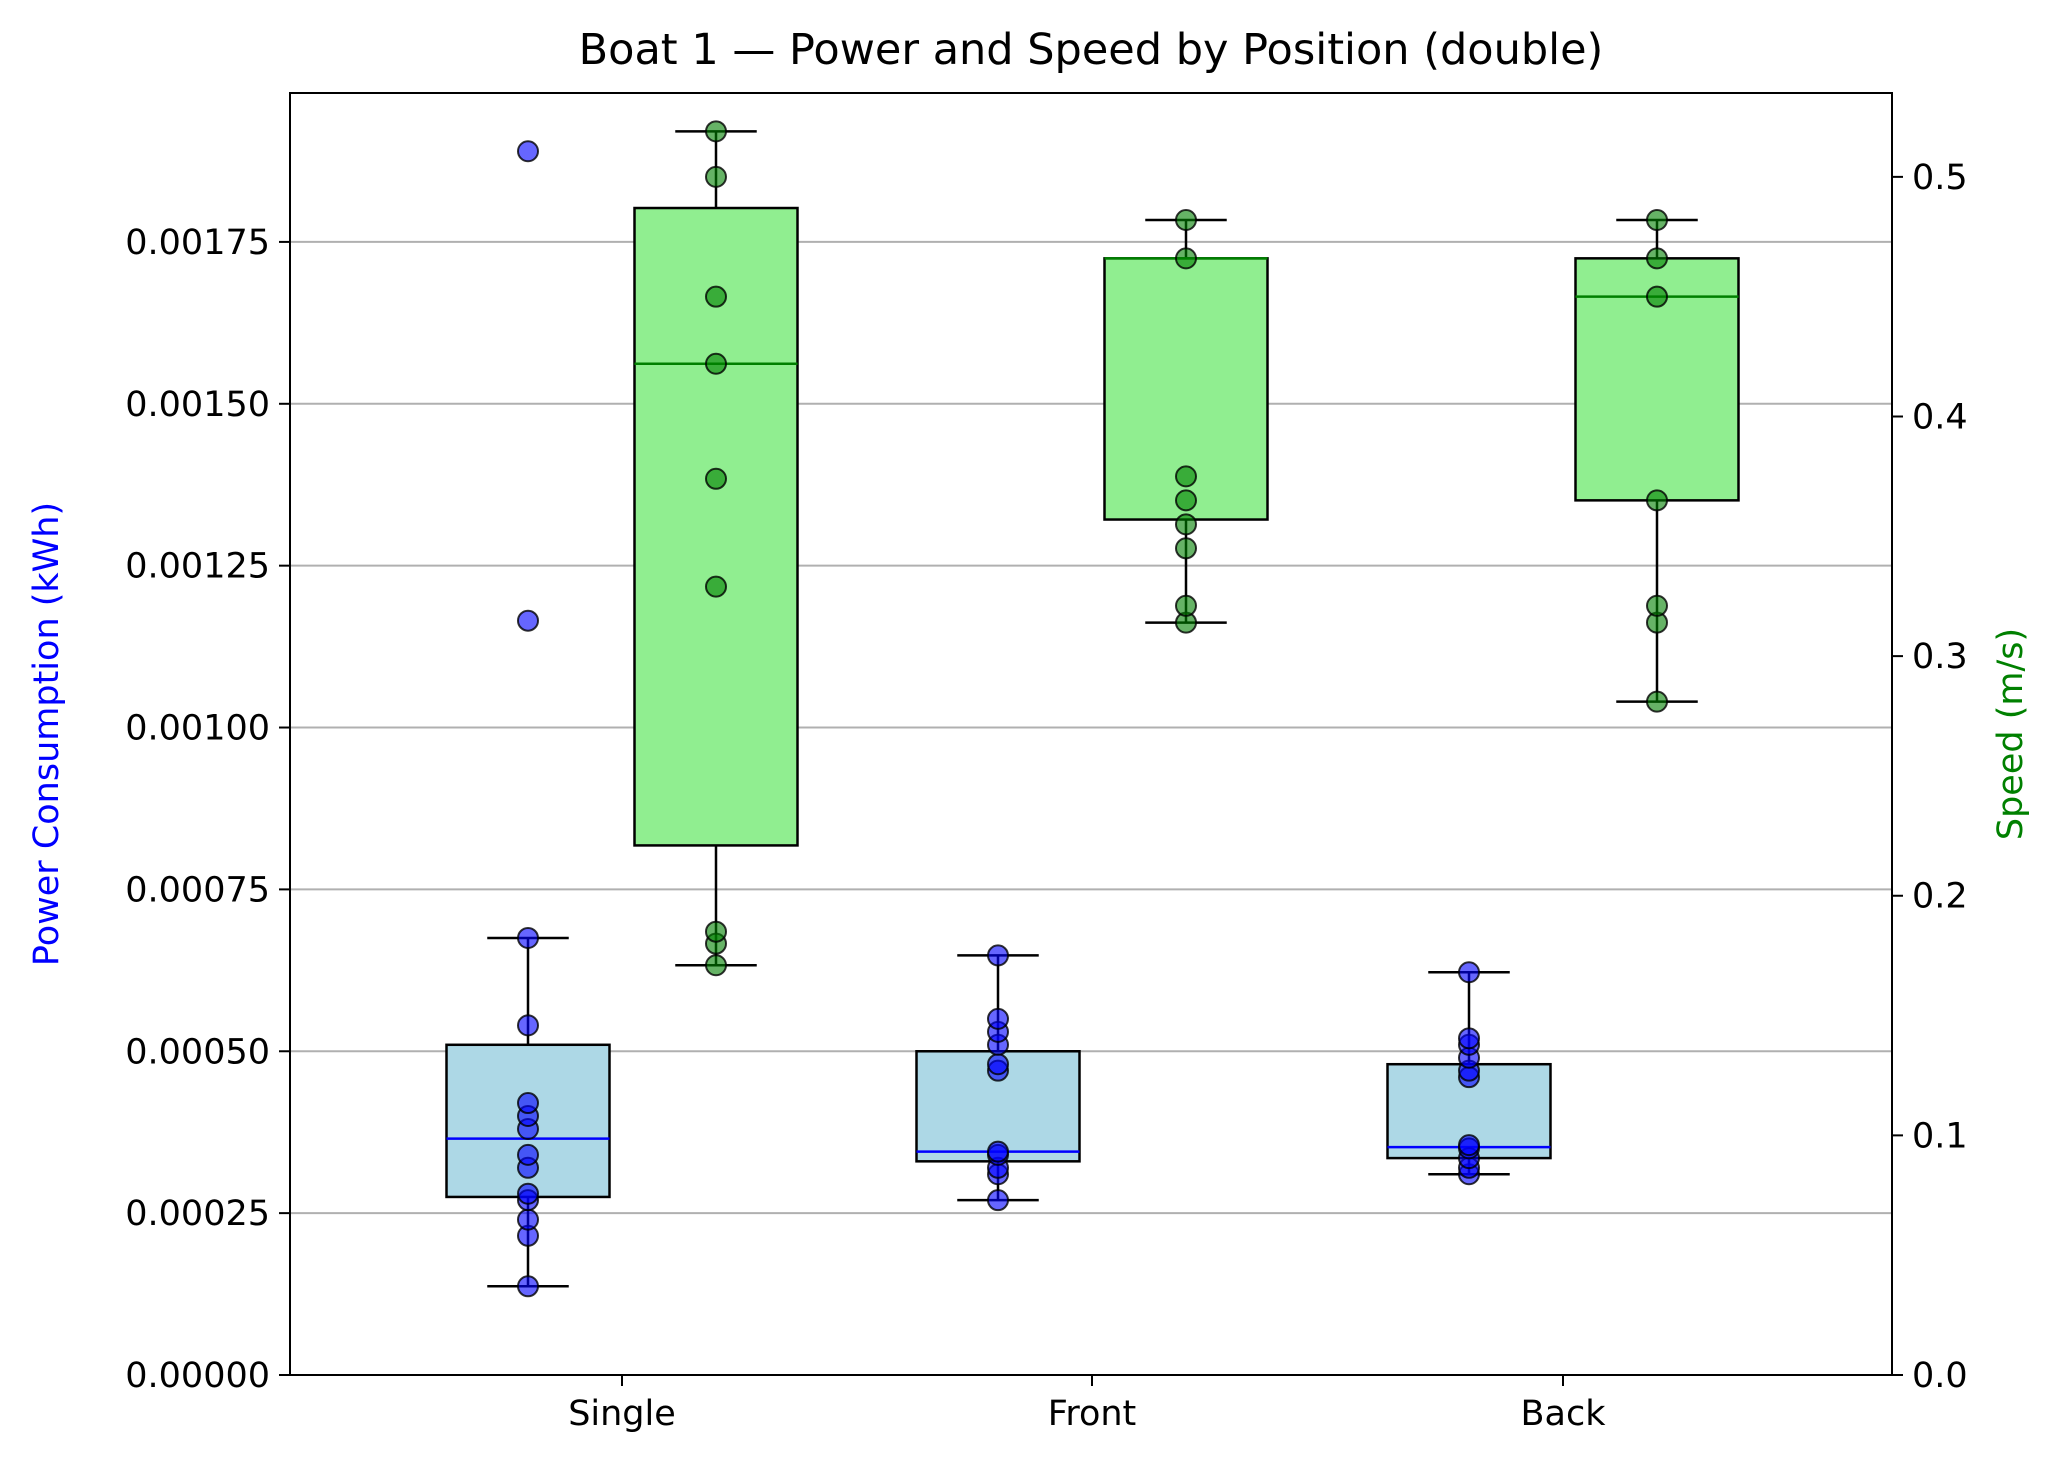 This screenshot has height=1469, width=2069. What do you see at coordinates (716, 526) in the screenshot?
I see `speed-box-single` at bounding box center [716, 526].